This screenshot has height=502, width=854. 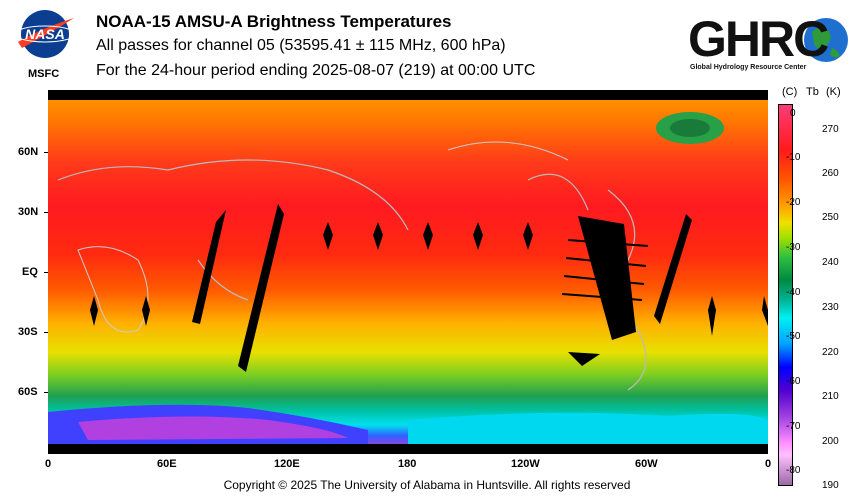 What do you see at coordinates (28, 152) in the screenshot?
I see `lat-label-60n: 60N` at bounding box center [28, 152].